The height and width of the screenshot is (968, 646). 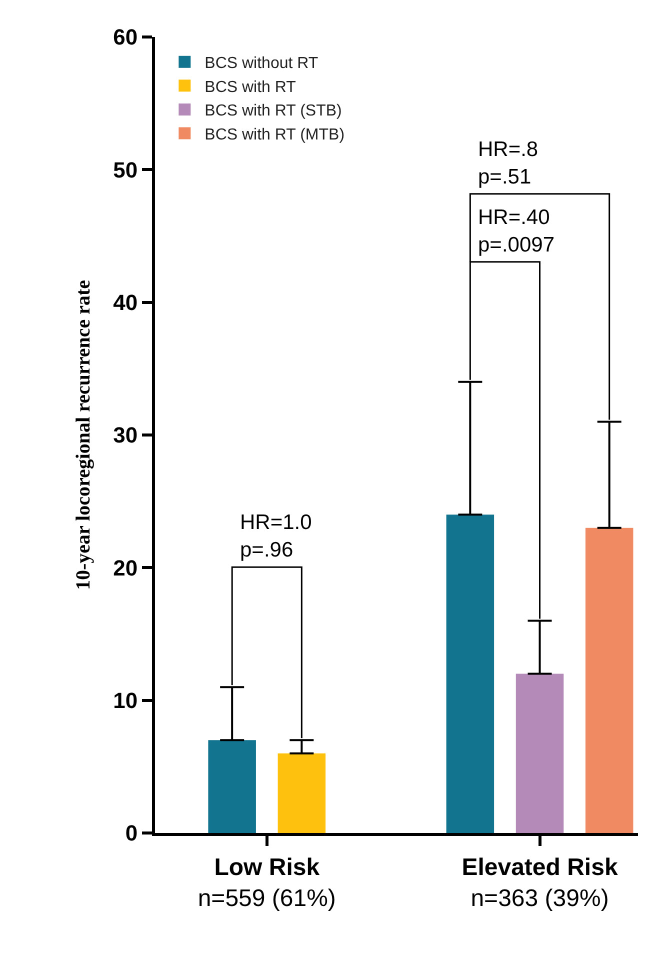 I want to click on y-tick-label: 50, so click(x=125, y=169).